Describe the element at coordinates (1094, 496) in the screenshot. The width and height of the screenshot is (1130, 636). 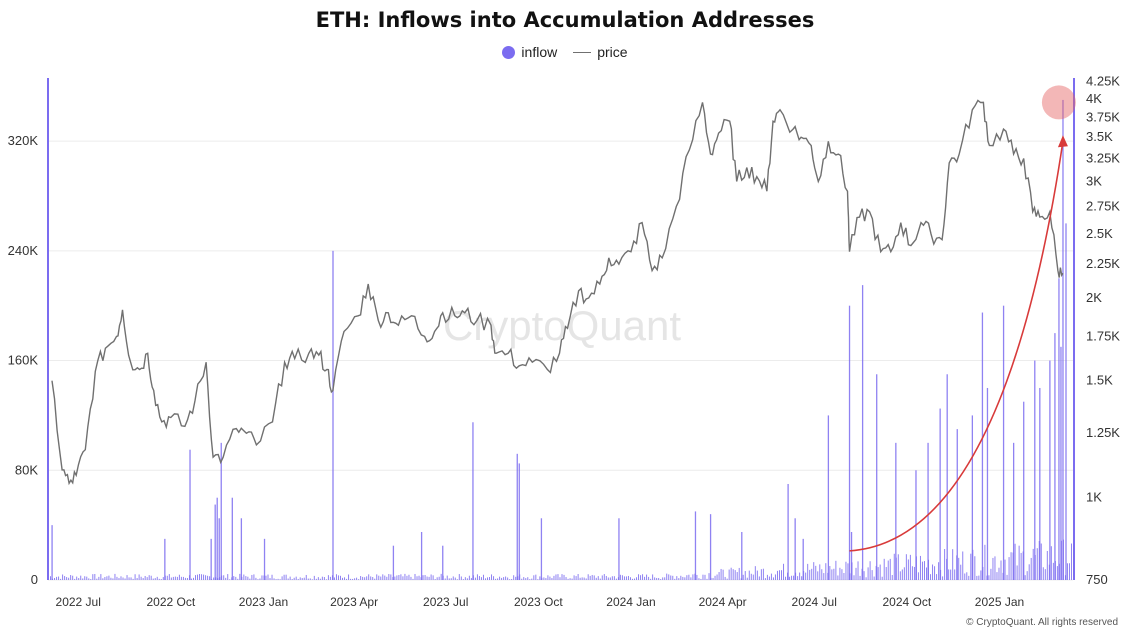
I see `y-right-tick-label: 1K` at that location.